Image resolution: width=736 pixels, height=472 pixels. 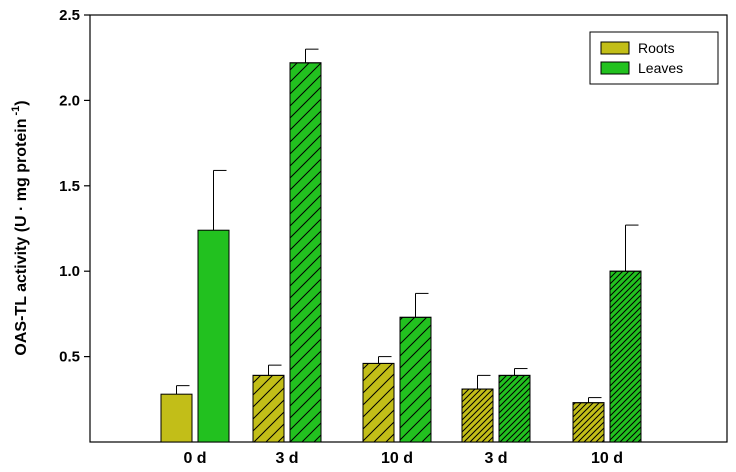 What do you see at coordinates (176, 418) in the screenshot?
I see `bar-roots` at bounding box center [176, 418].